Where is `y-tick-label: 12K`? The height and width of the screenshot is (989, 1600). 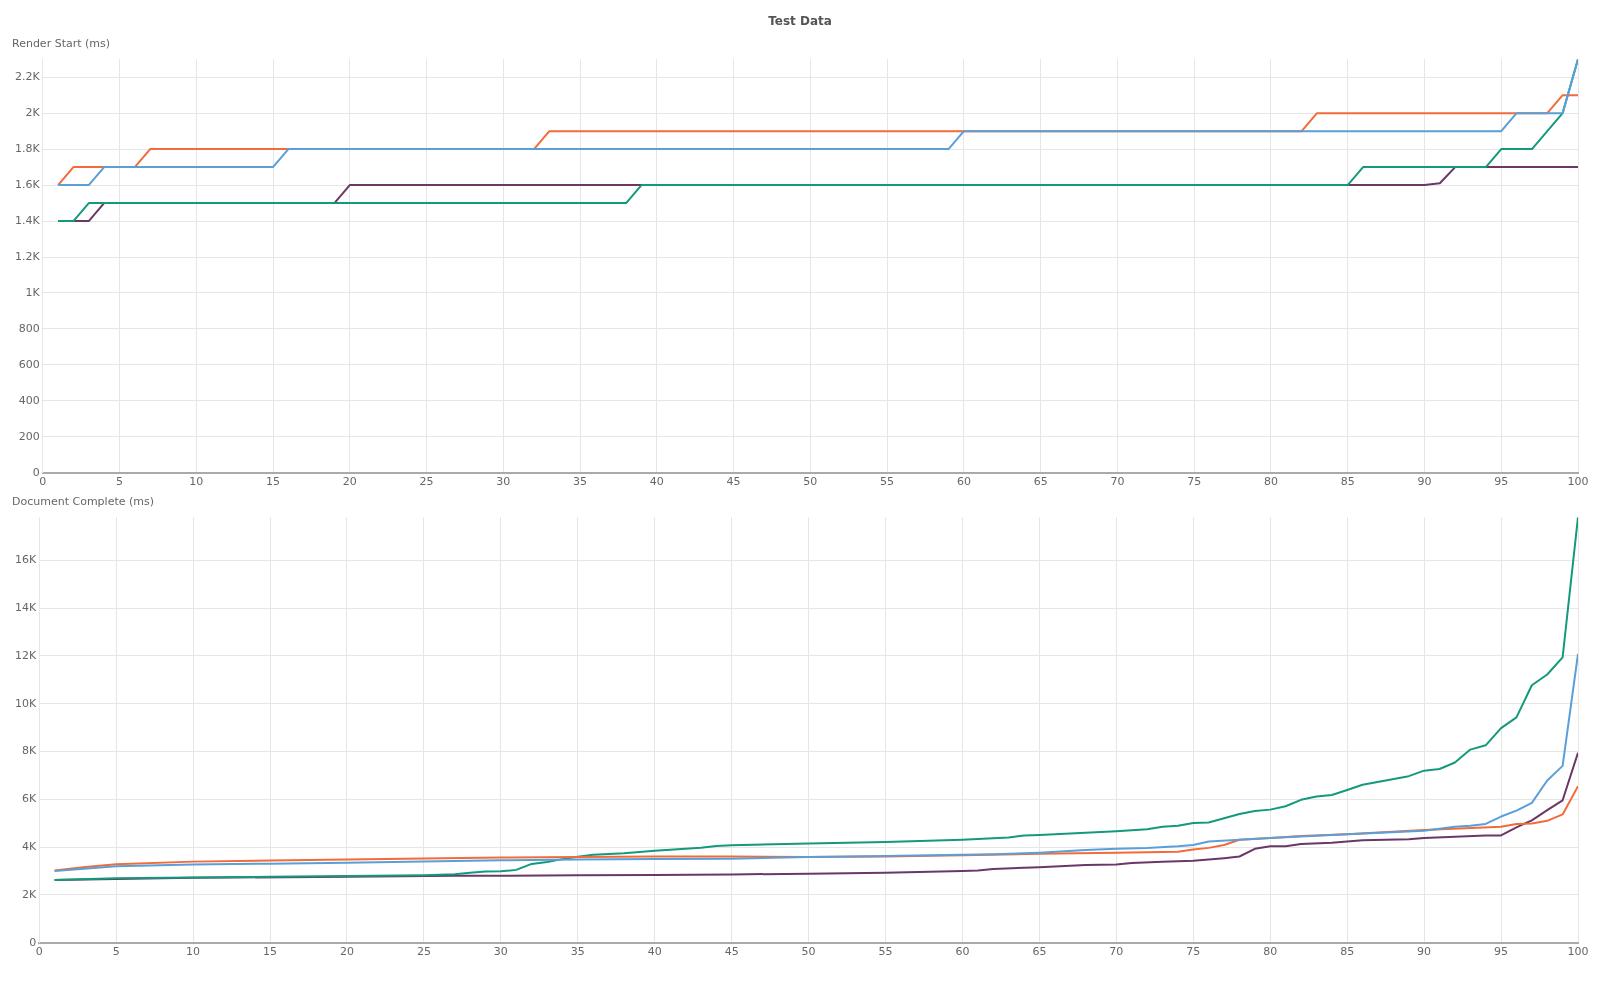
y-tick-label: 12K is located at coordinates (25, 655).